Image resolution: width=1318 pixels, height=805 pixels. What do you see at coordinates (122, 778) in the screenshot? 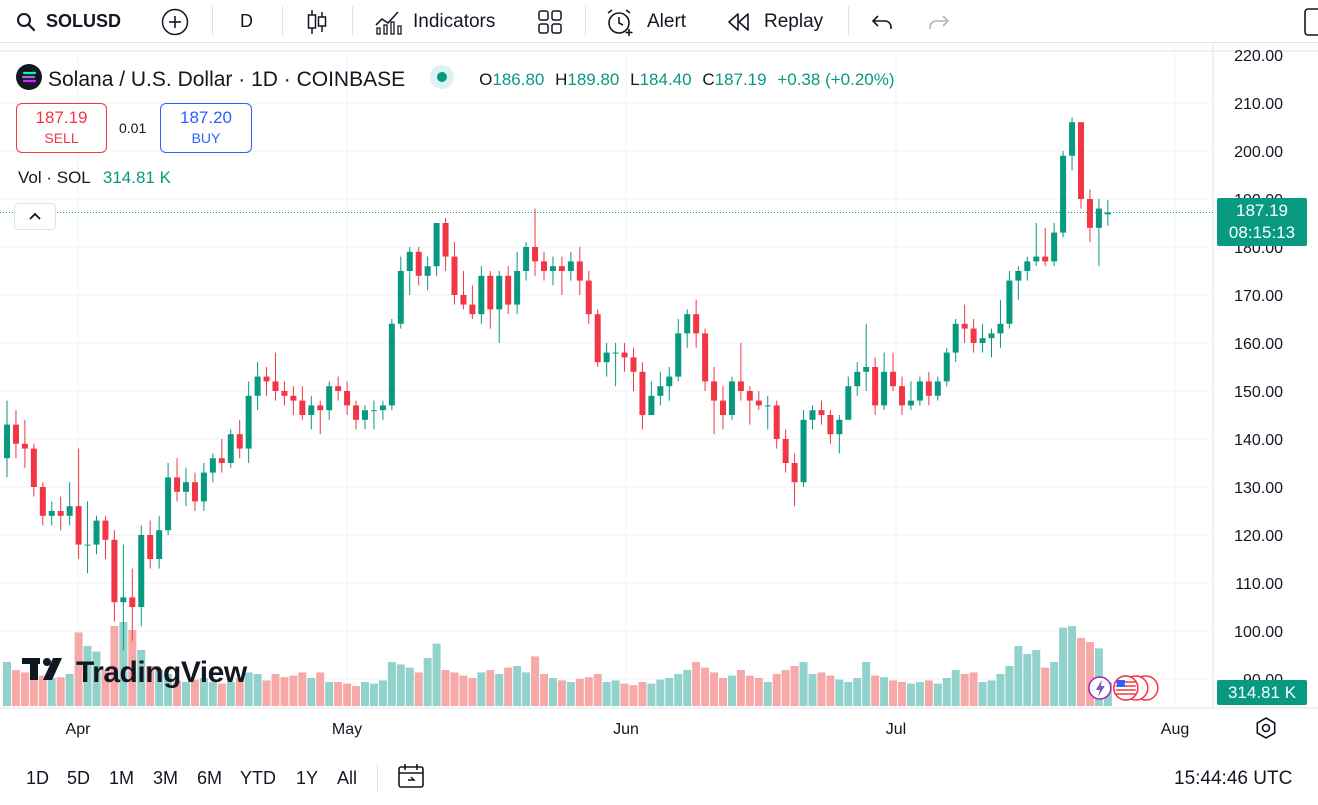
I see `range-1m: 1M` at bounding box center [122, 778].